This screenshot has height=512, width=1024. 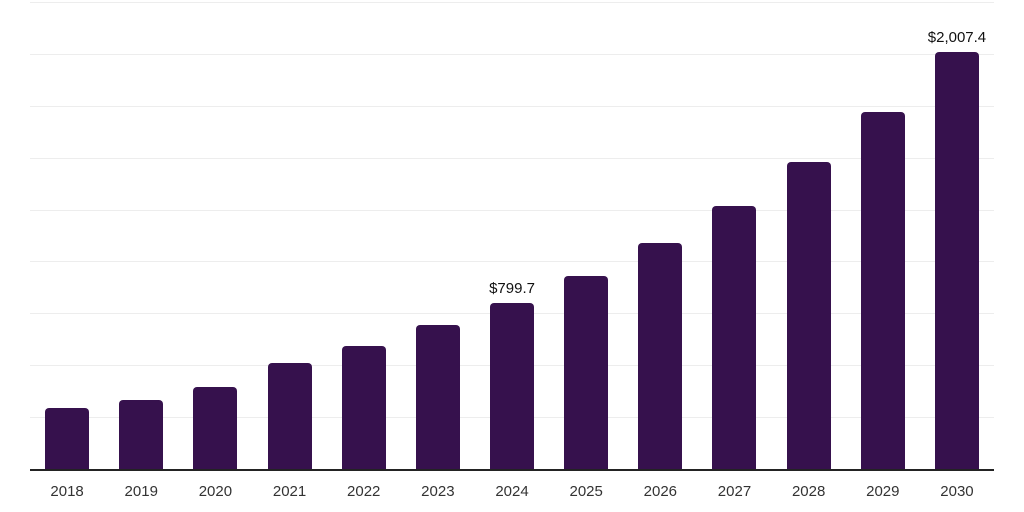 What do you see at coordinates (67, 438) in the screenshot?
I see `bar-2018` at bounding box center [67, 438].